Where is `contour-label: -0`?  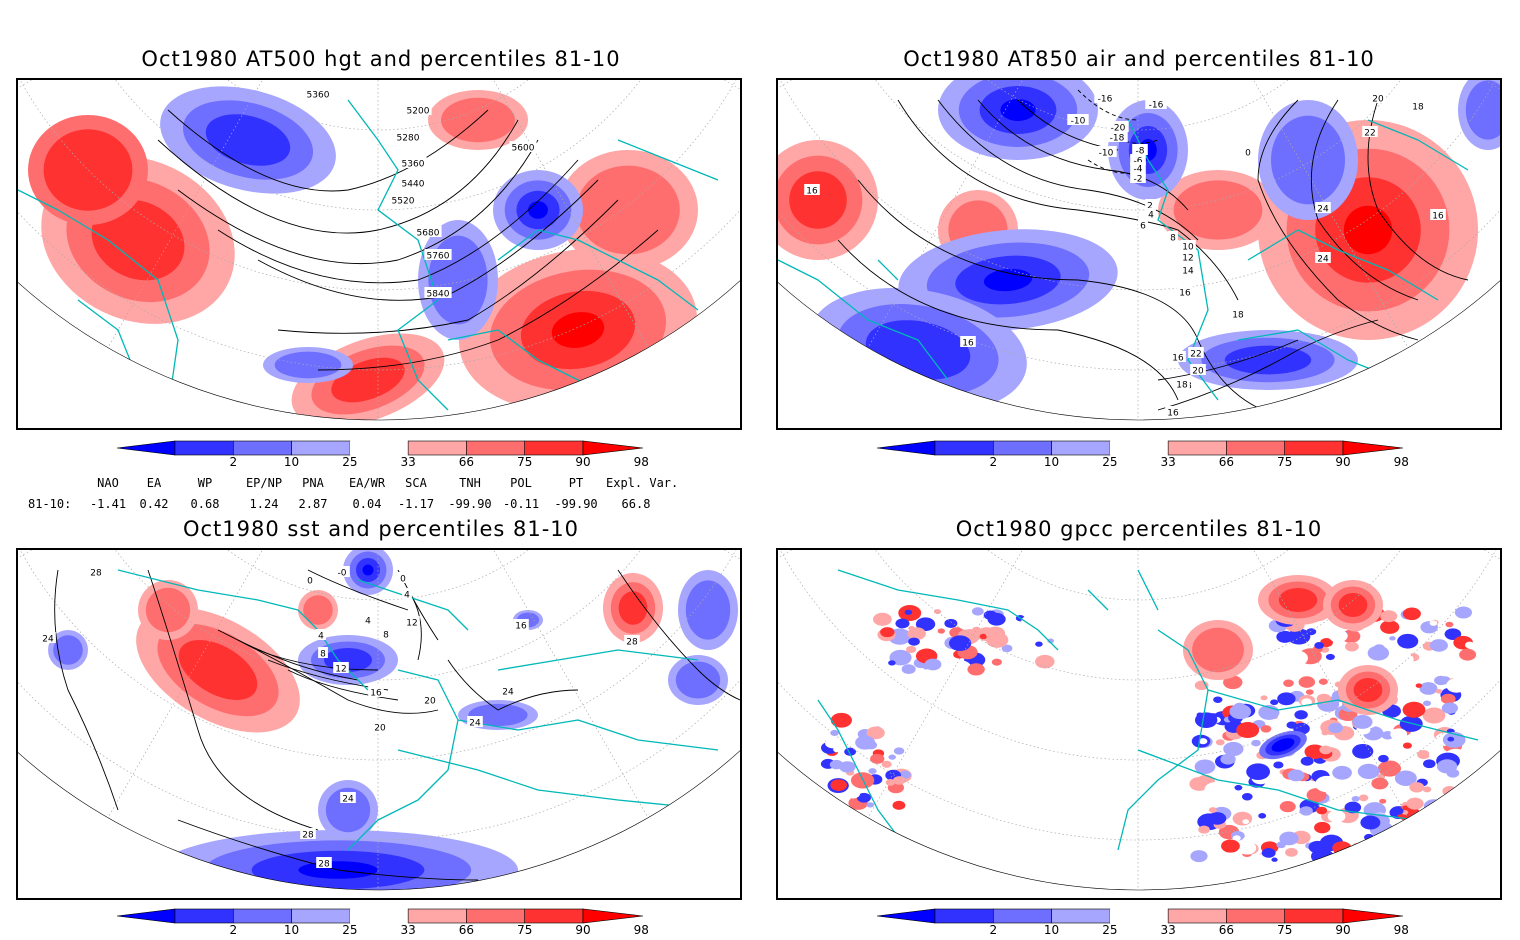 contour-label: -0 is located at coordinates (342, 572).